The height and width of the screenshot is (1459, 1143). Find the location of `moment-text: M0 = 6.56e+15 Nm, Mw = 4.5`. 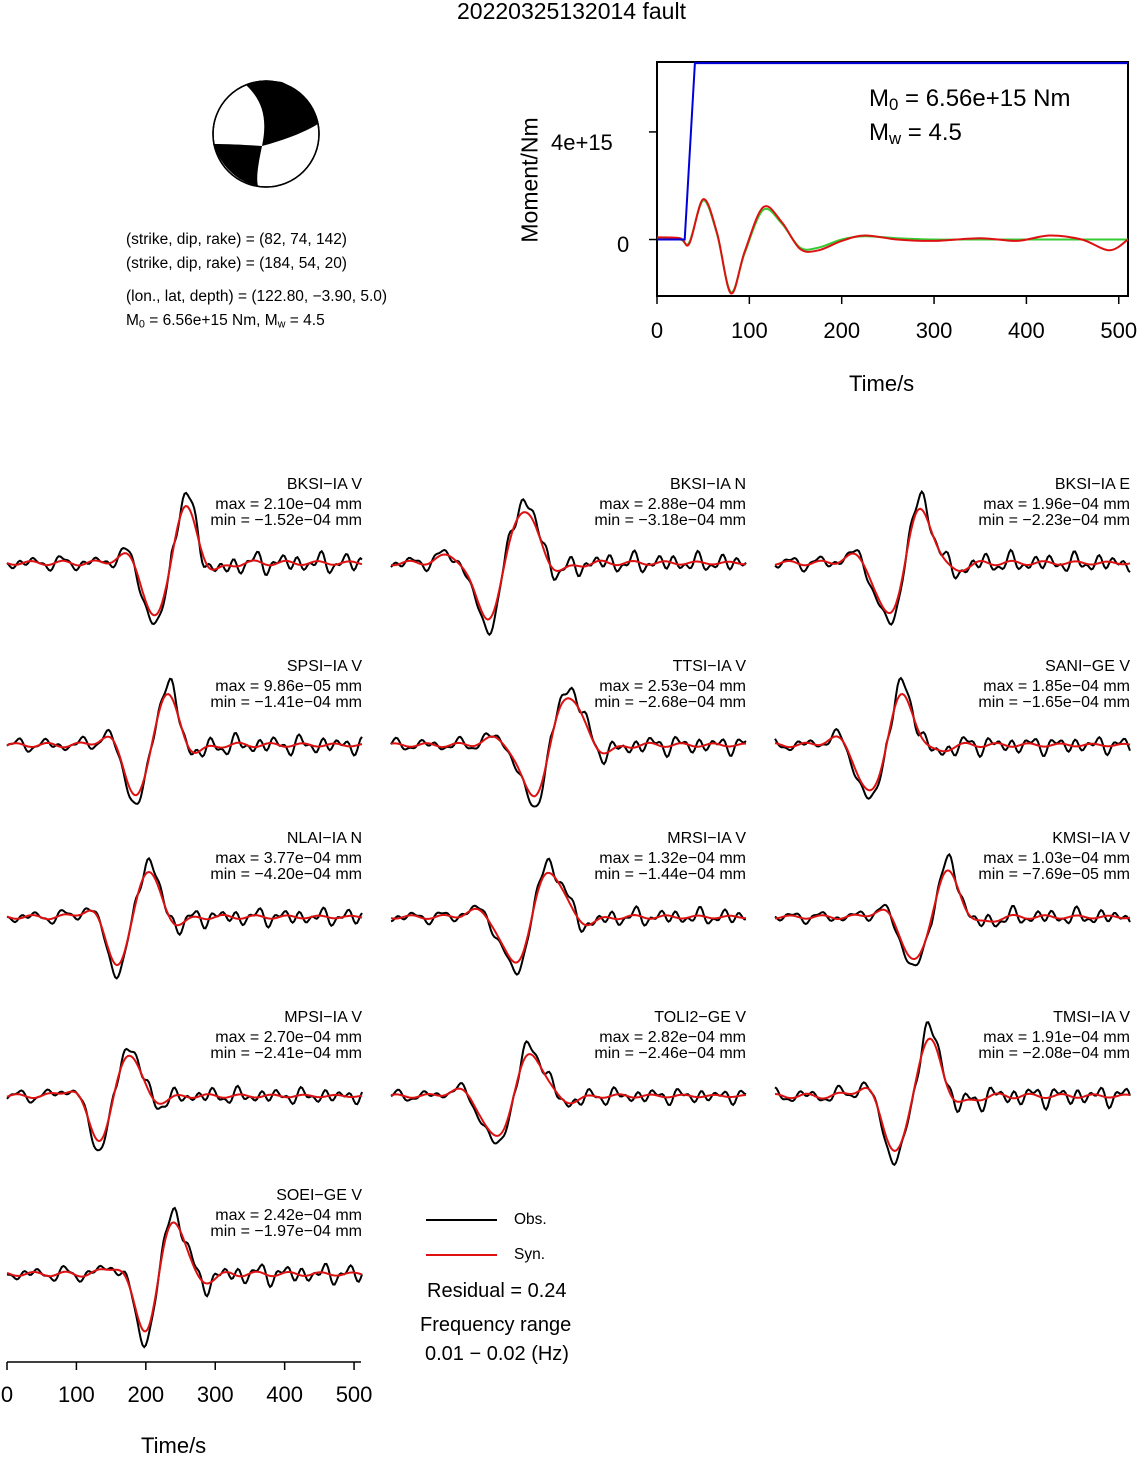

moment-text: M0 = 6.56e+15 Nm, Mw = 4.5 is located at coordinates (225, 321).